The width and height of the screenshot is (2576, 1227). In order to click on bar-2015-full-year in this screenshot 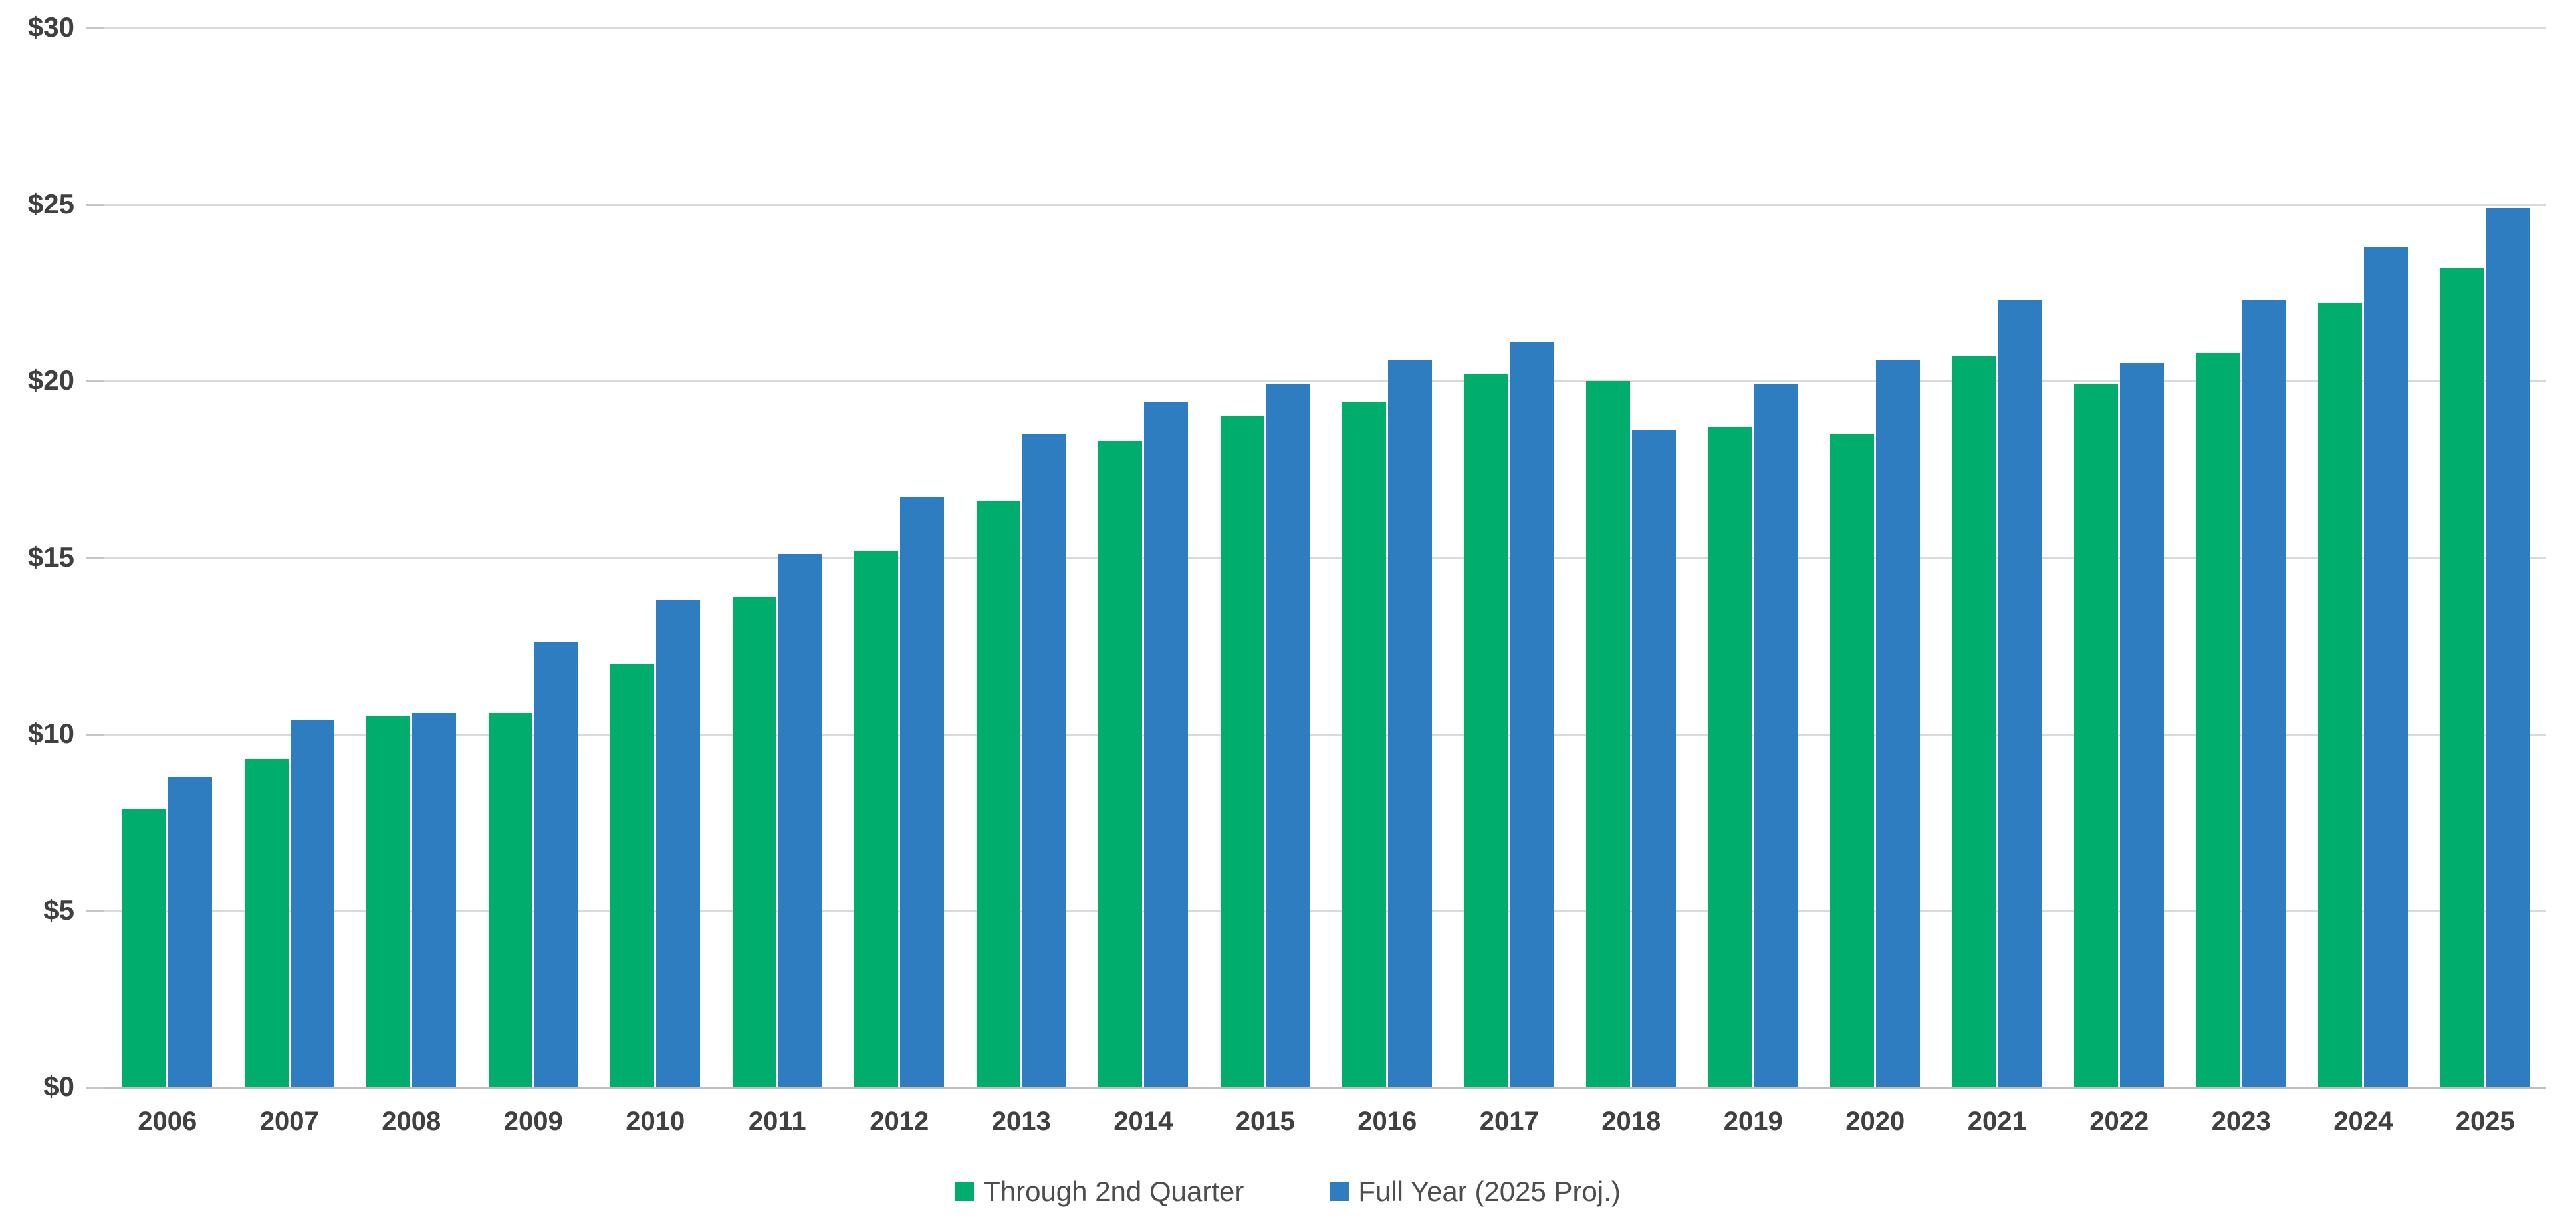, I will do `click(1288, 735)`.